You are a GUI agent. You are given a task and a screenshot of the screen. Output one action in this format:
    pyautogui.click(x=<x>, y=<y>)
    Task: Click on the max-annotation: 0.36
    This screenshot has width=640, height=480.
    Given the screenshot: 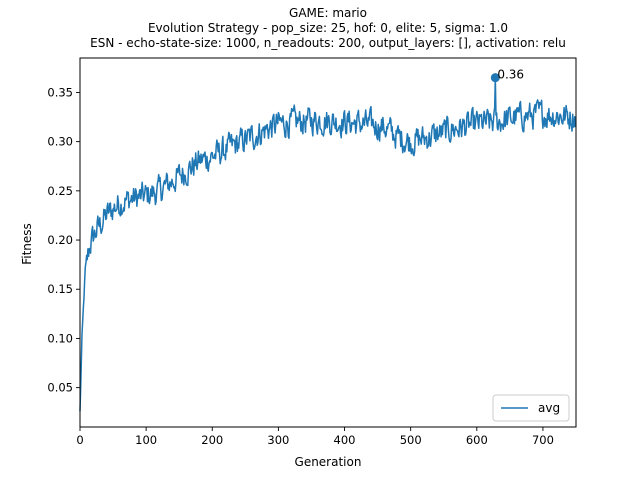 What is the action you would take?
    pyautogui.click(x=507, y=75)
    